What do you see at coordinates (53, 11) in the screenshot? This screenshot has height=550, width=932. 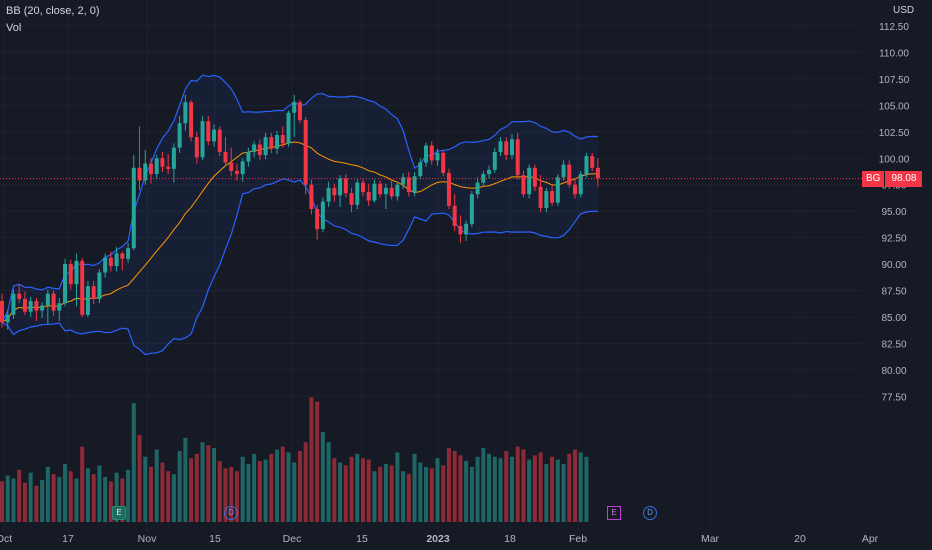 I see `bollinger-legend: BB (20, close, 2, 0)` at bounding box center [53, 11].